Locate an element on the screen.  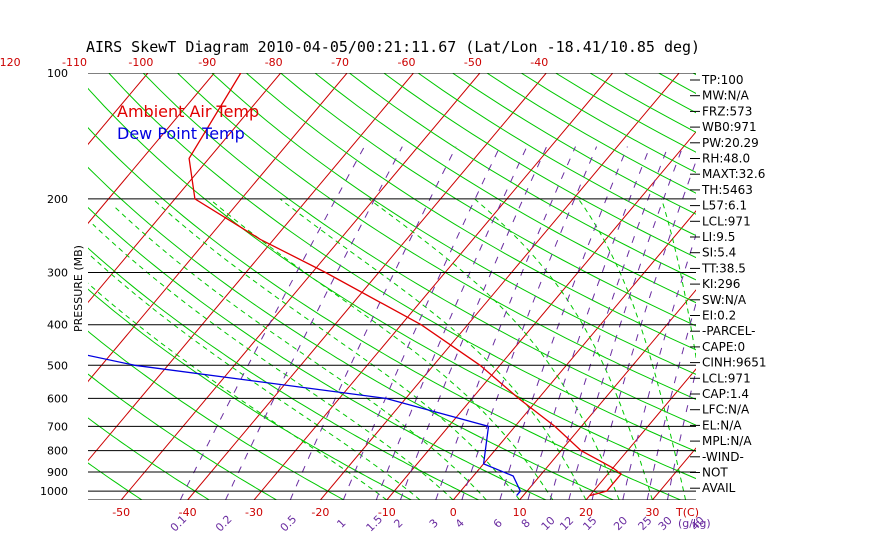
legend-dewpoint: Dew Point Temp is located at coordinates (181, 133).